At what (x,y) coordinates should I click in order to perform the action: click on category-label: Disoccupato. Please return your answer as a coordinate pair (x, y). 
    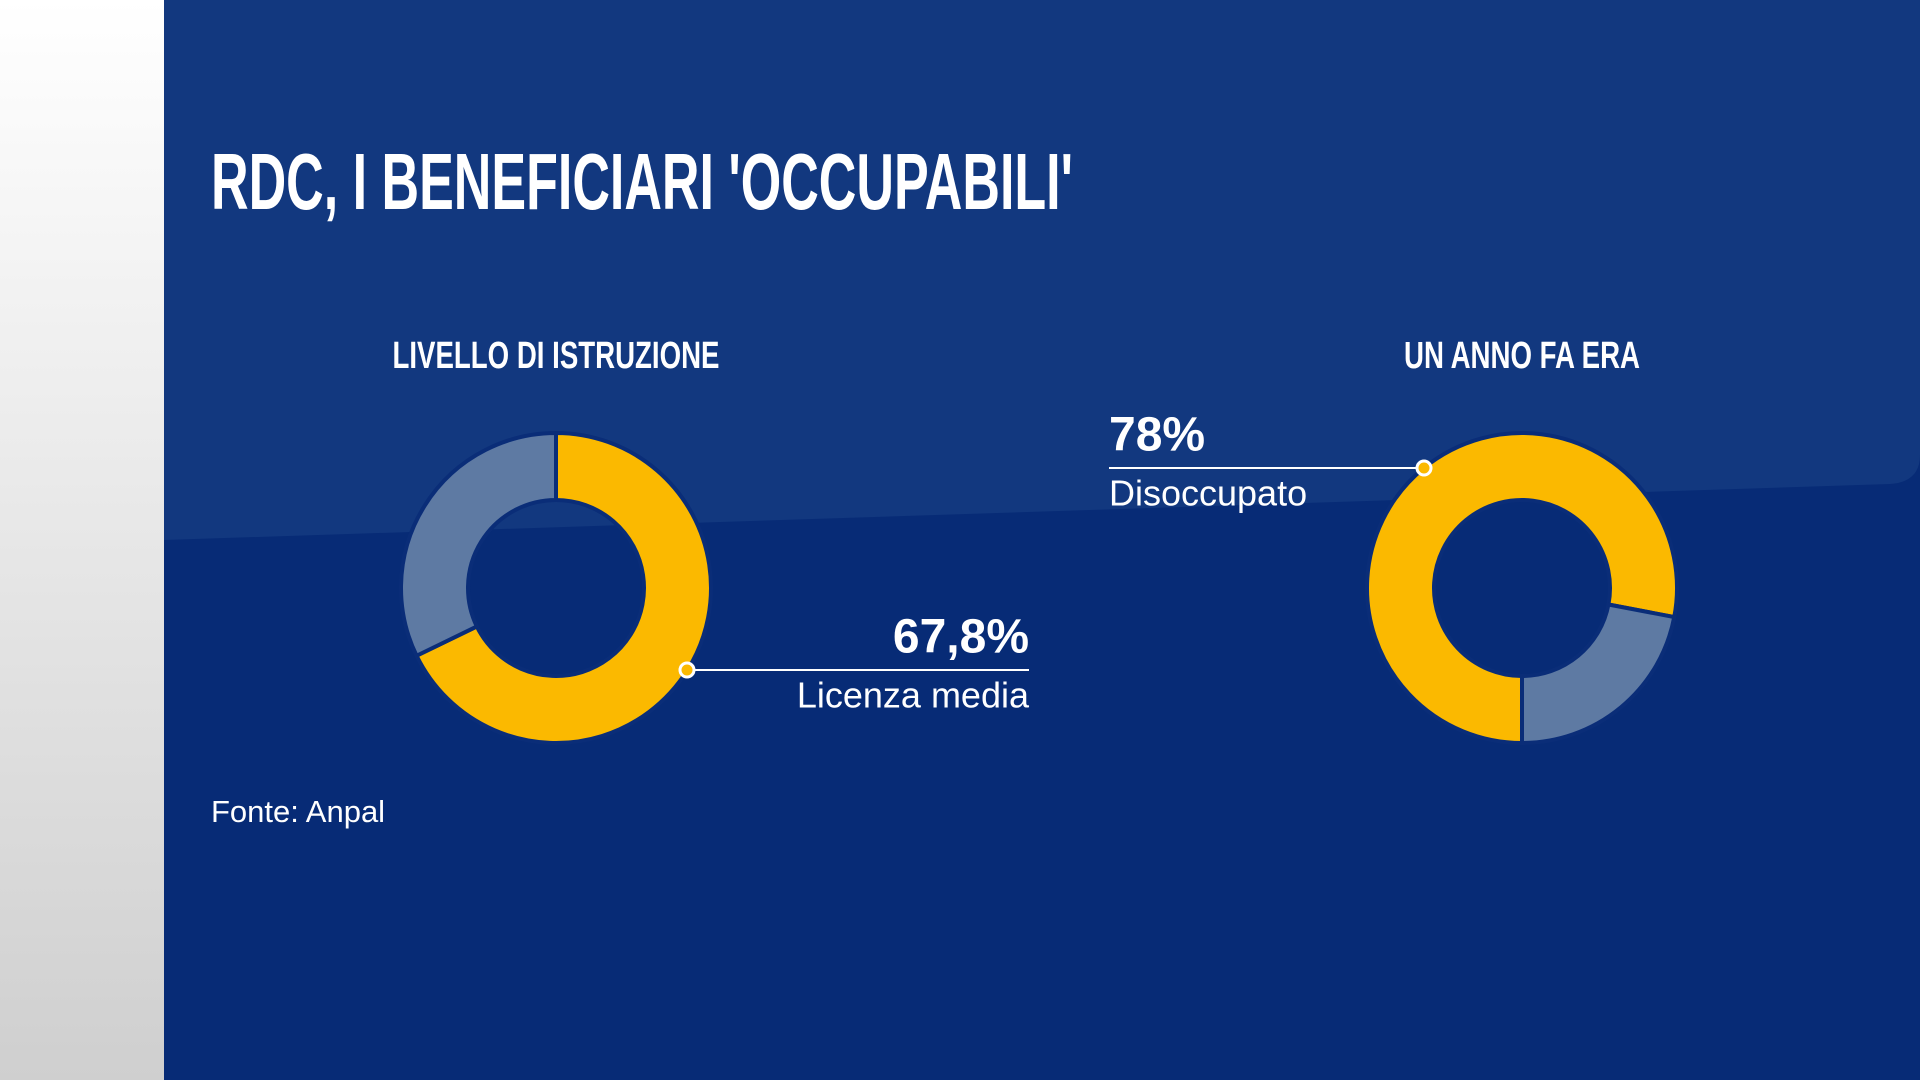
    Looking at the image, I should click on (1208, 493).